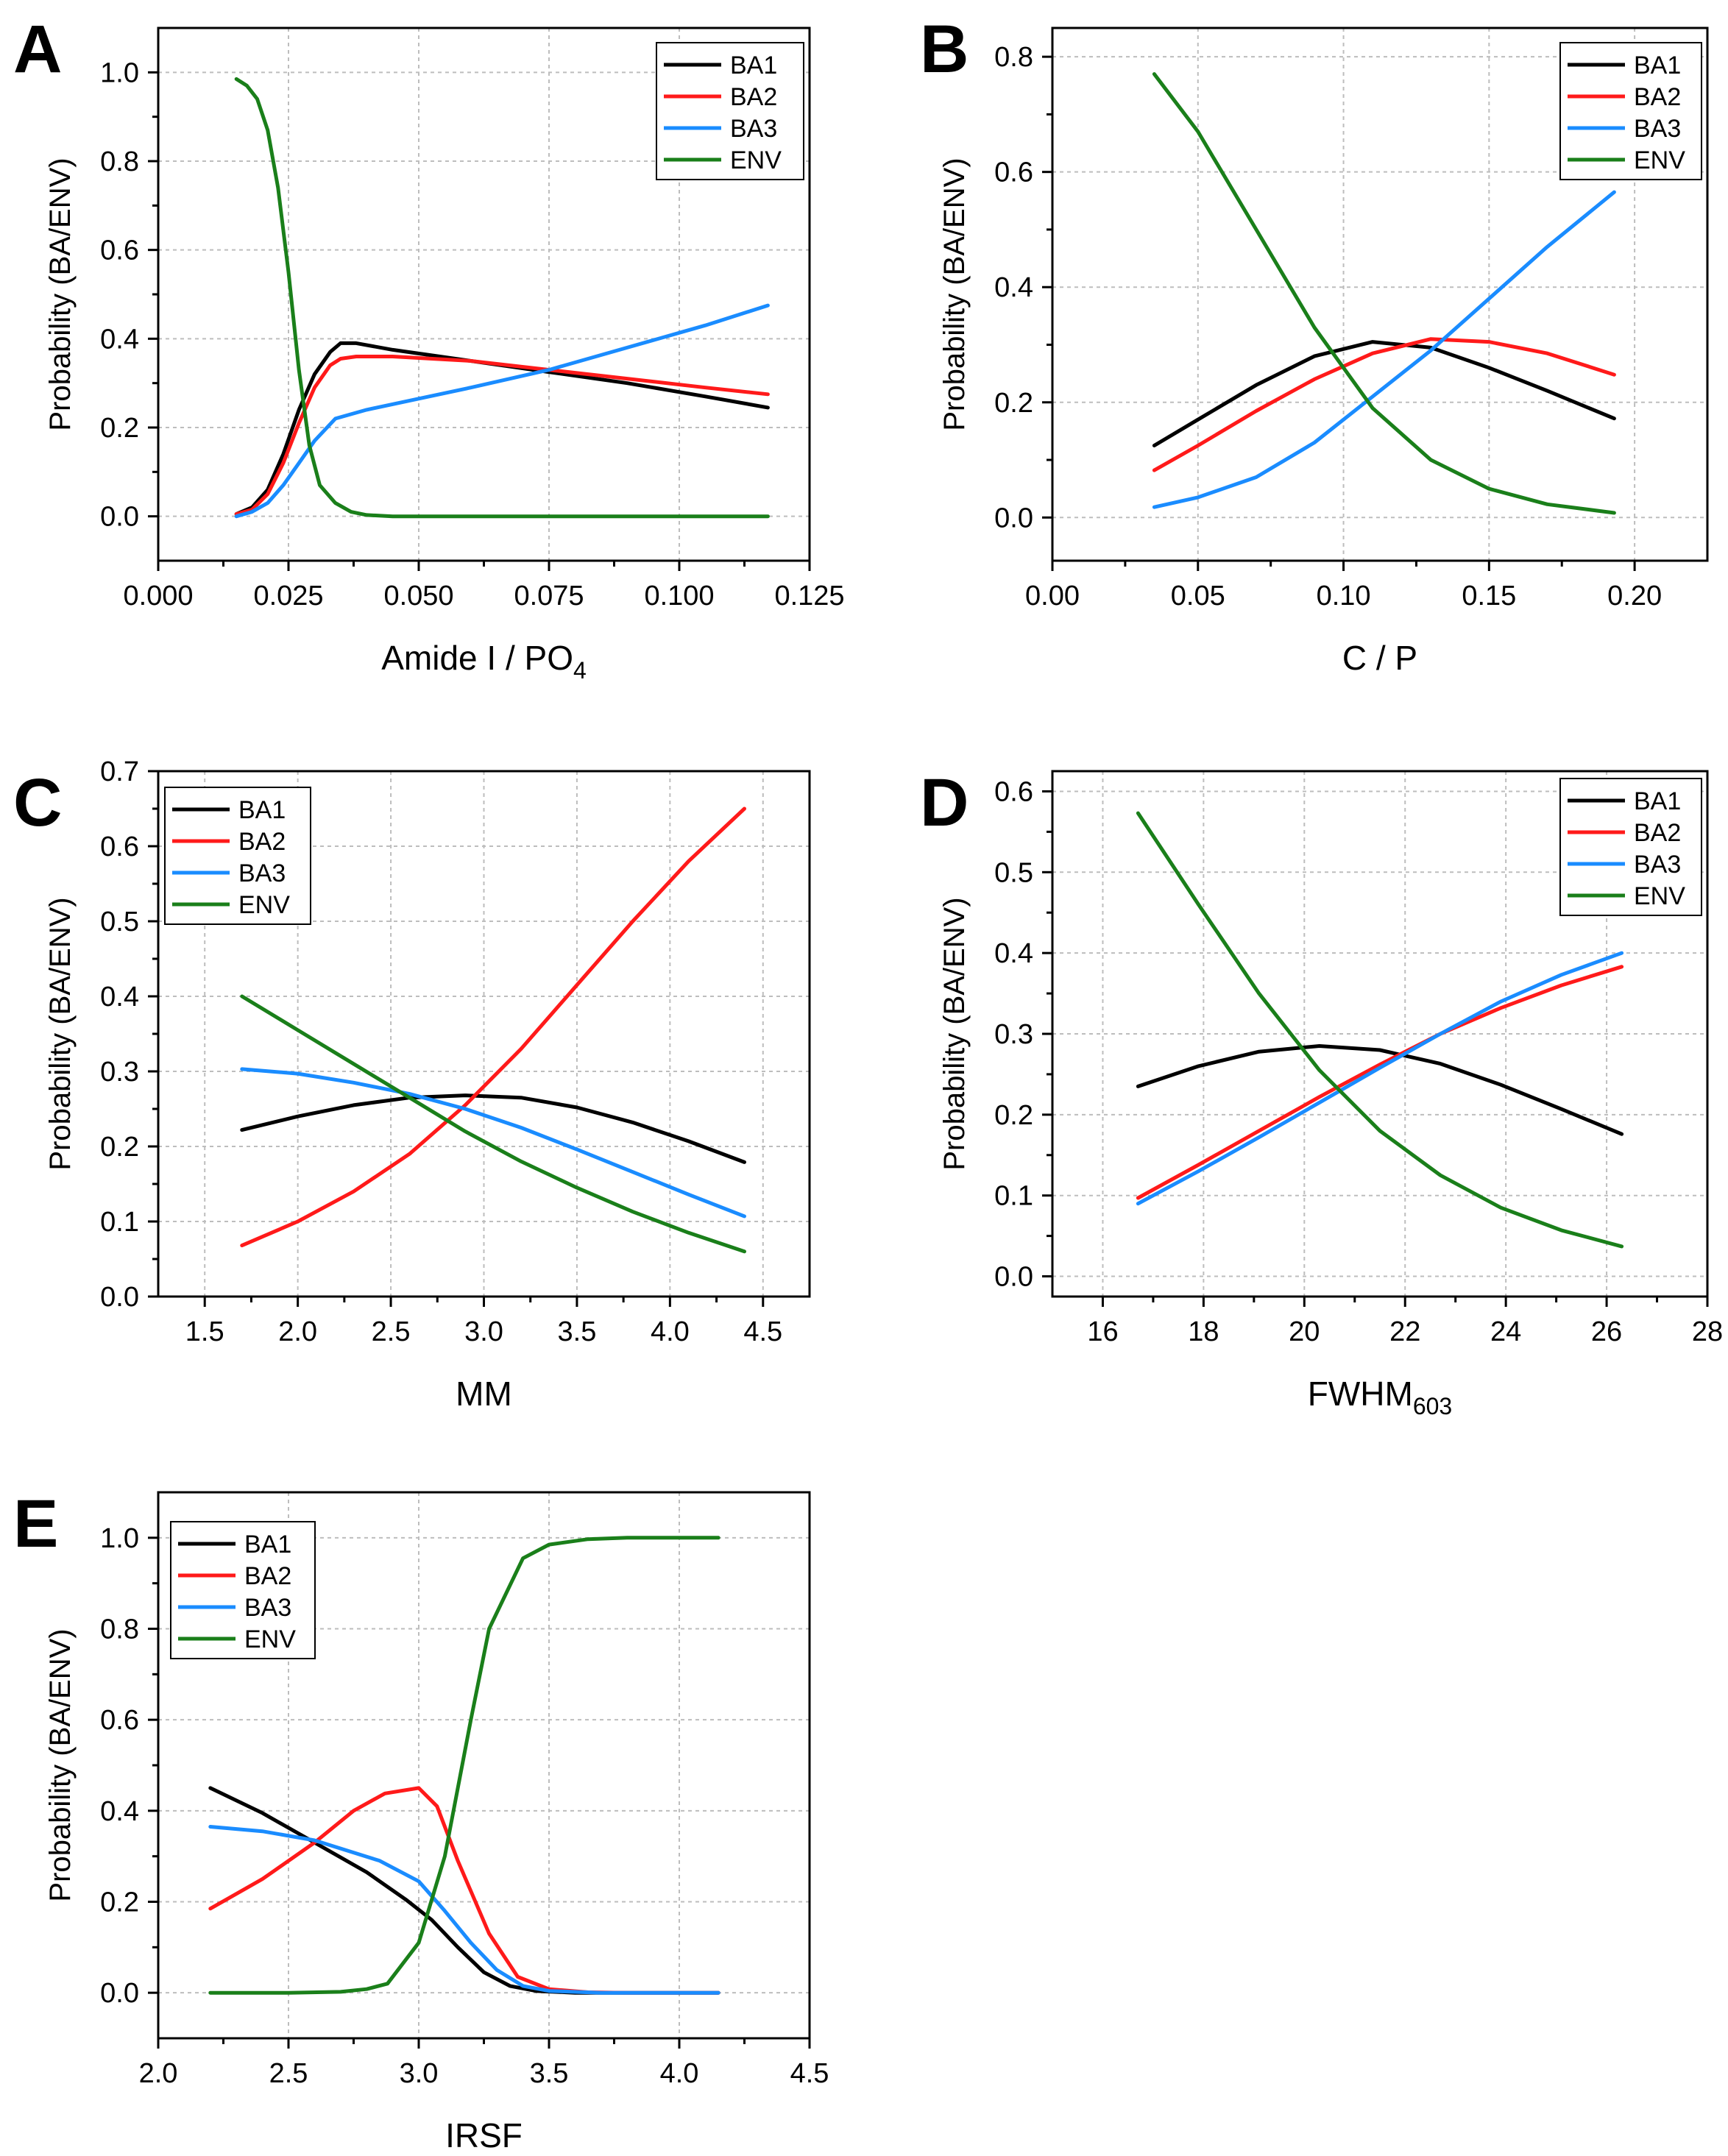 This screenshot has height=2156, width=1728. I want to click on x-tick-label: 1.5, so click(205, 1331).